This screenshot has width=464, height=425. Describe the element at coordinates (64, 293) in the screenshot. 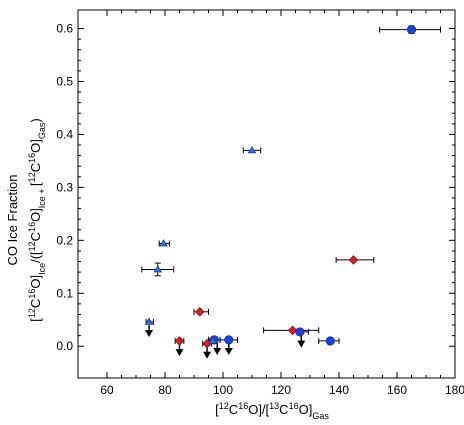

I see `y-tick-label: 0.1` at that location.